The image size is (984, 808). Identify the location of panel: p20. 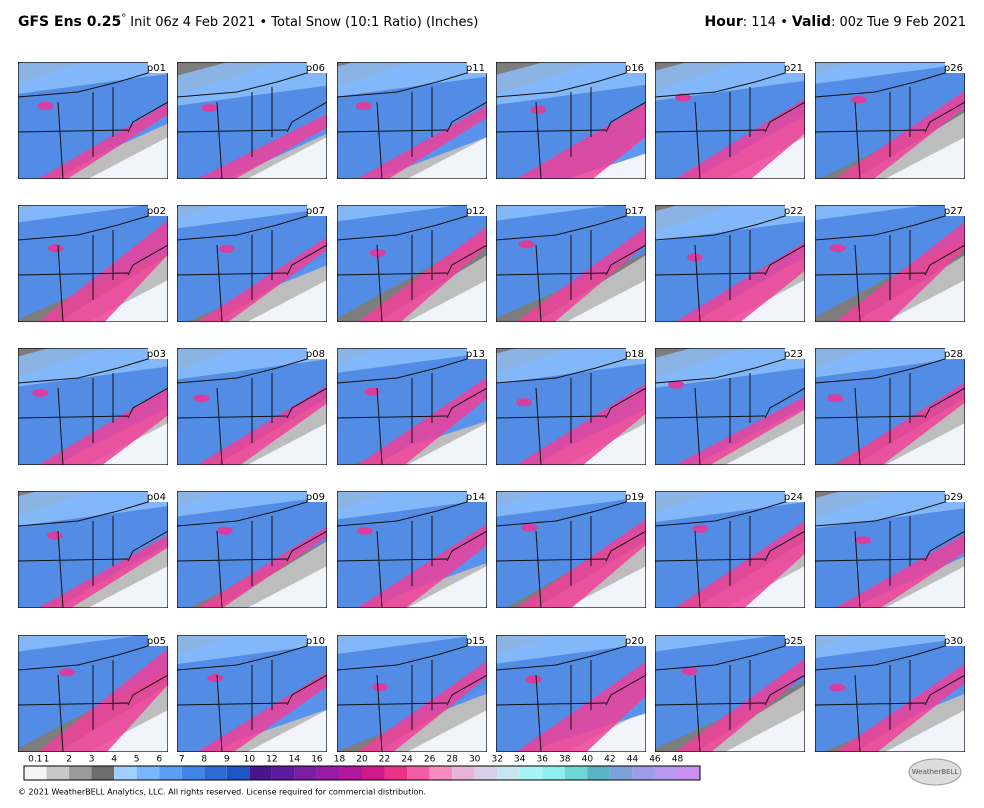
(571, 693).